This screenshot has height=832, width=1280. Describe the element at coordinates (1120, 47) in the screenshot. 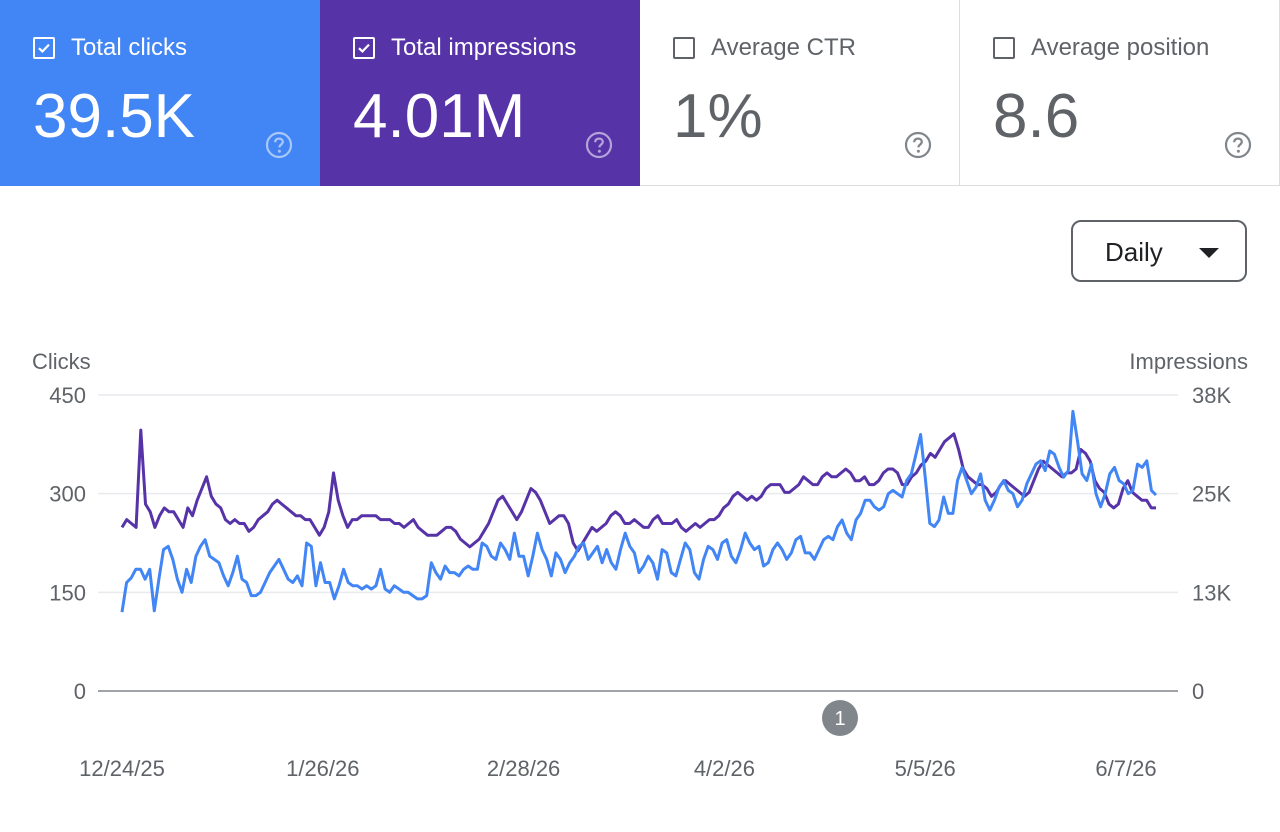

I see `card-label: Average position` at that location.